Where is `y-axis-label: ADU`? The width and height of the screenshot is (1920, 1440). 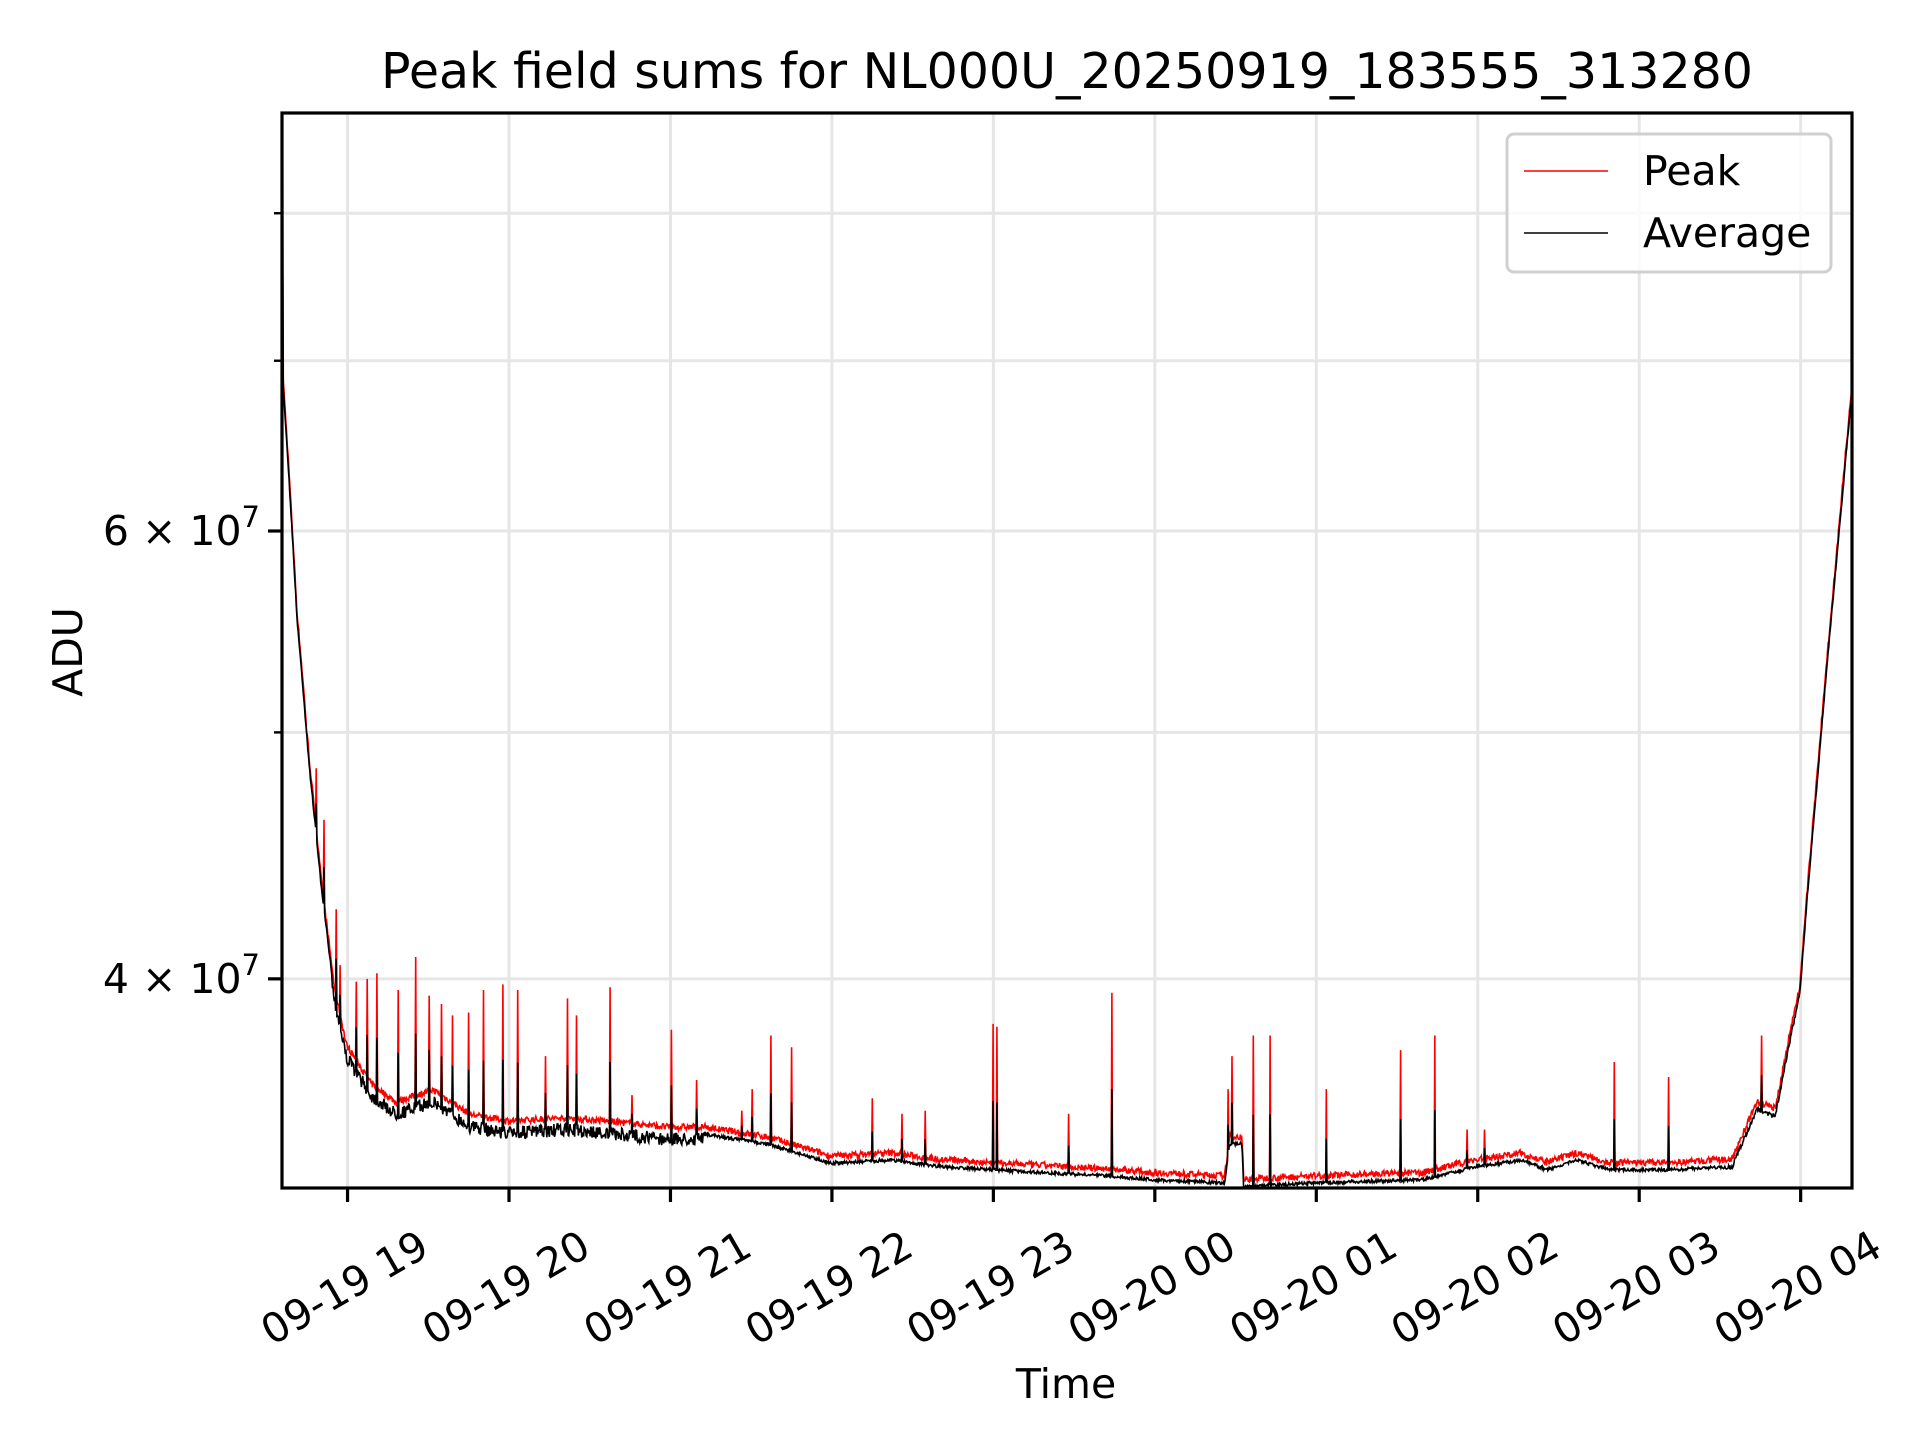
y-axis-label: ADU is located at coordinates (68, 652).